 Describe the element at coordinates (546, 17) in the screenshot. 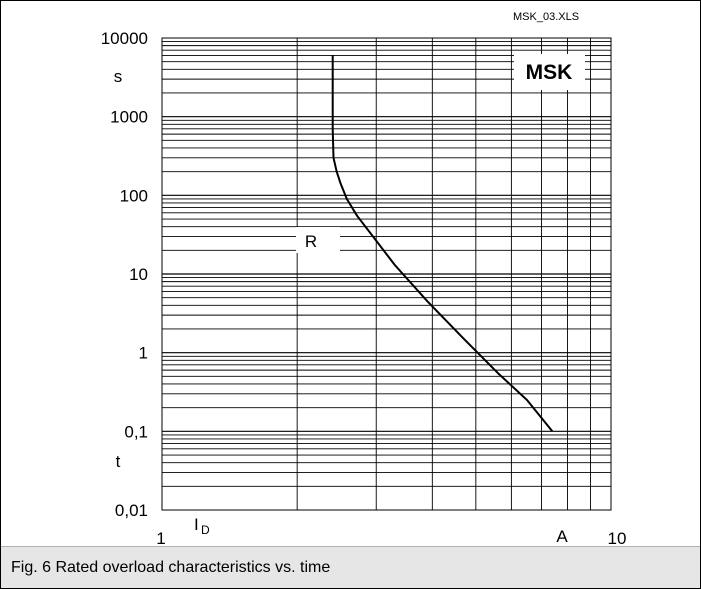

I see `file-label: MSK_03.XLS` at that location.